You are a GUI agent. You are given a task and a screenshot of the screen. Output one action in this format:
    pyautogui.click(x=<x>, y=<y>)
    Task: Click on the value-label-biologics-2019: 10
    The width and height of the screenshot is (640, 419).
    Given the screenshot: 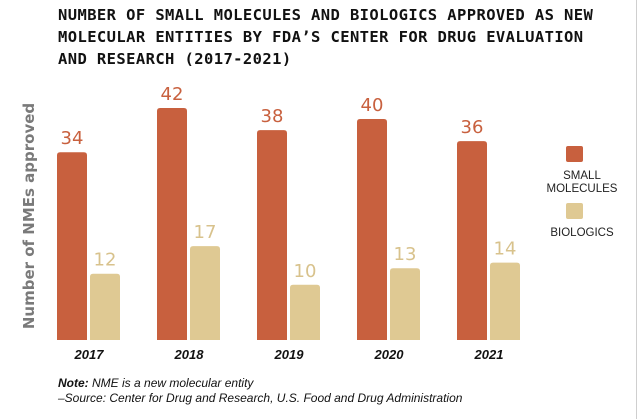 What is the action you would take?
    pyautogui.click(x=305, y=271)
    